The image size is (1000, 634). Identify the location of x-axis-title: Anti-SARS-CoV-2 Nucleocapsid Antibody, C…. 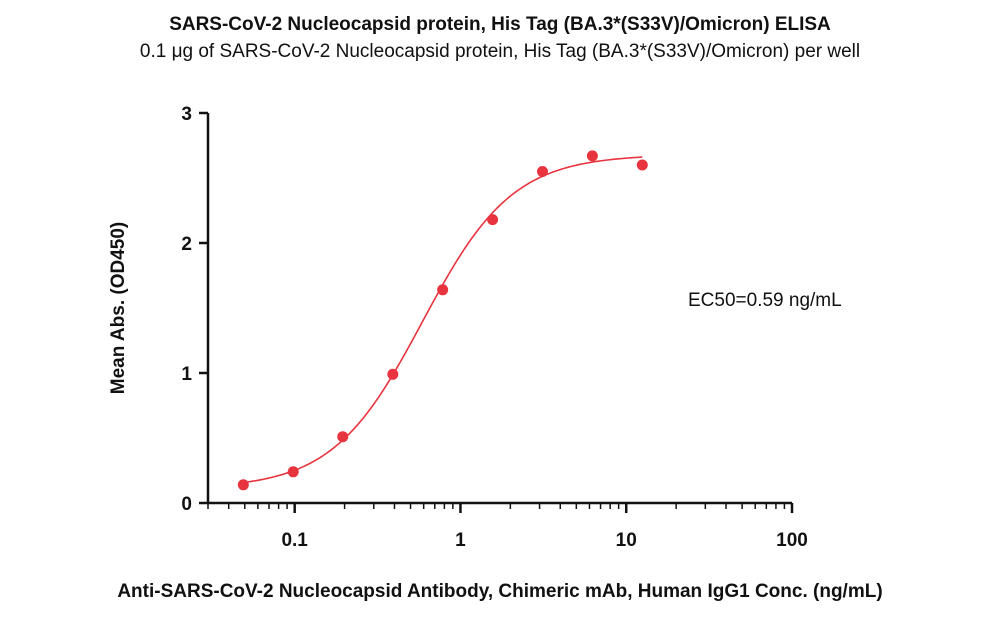
(499, 591).